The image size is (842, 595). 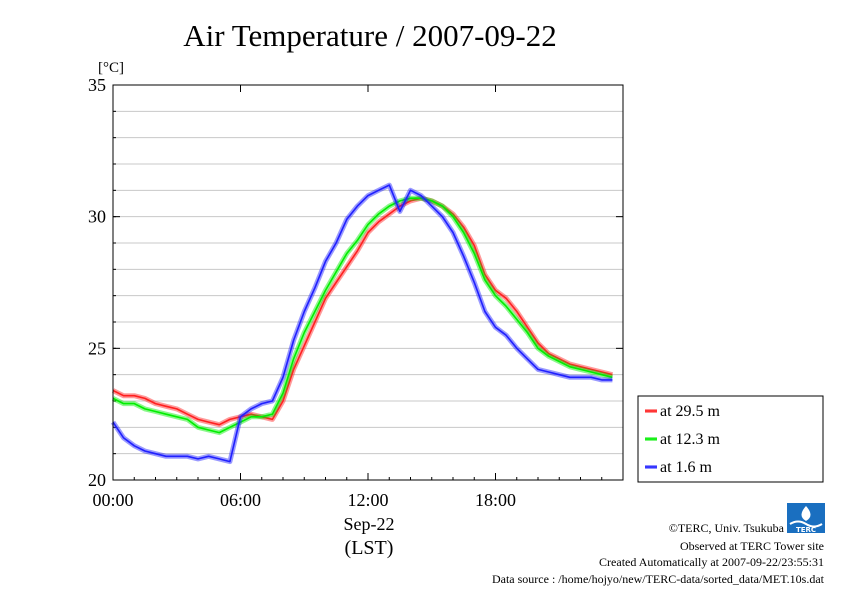 I want to click on y-tick-label: 20, so click(x=97, y=480).